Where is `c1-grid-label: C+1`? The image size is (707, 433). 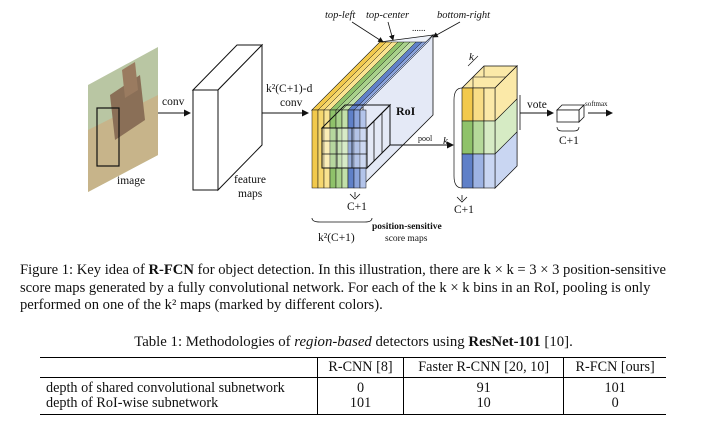 c1-grid-label: C+1 is located at coordinates (464, 210).